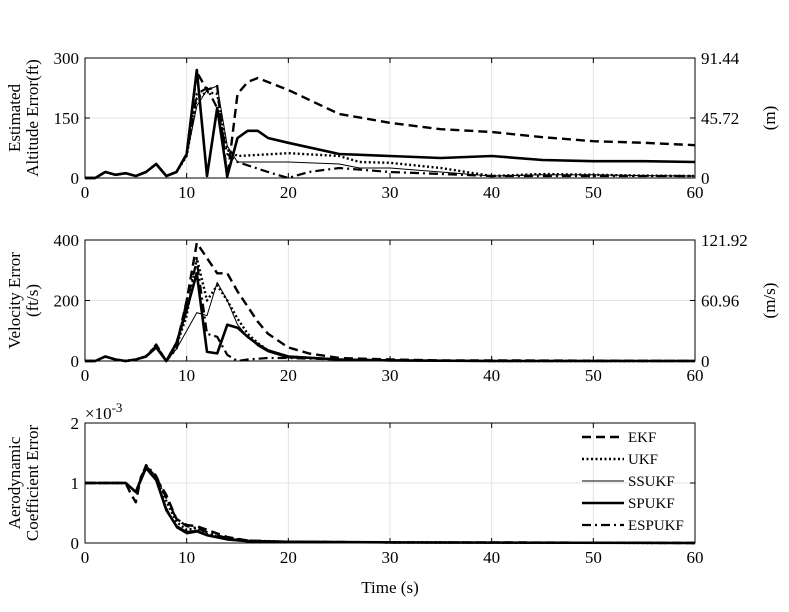  I want to click on y-axis-label: Altitude Error(ft), so click(32, 118).